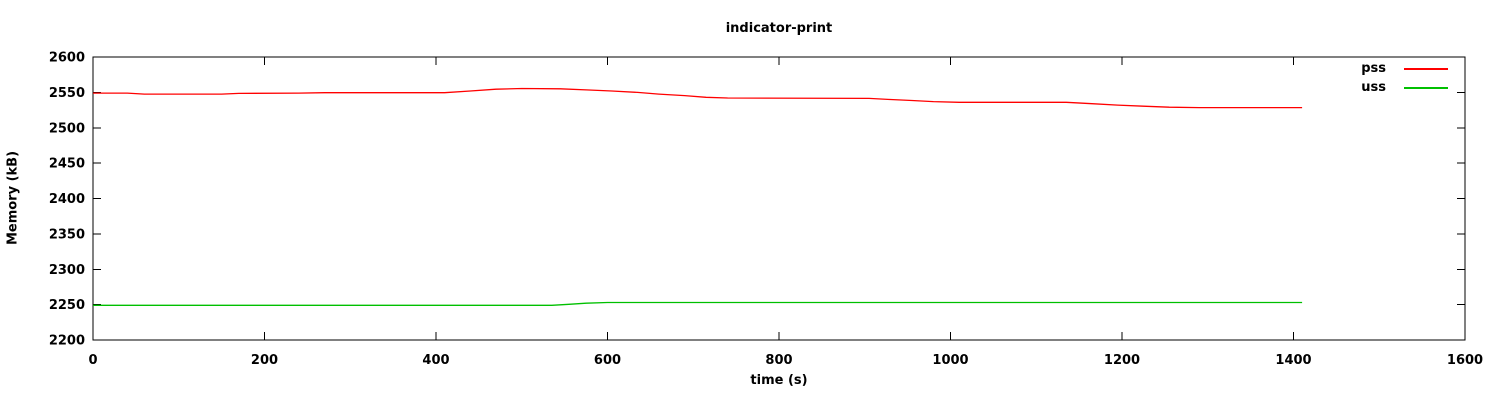  What do you see at coordinates (67, 164) in the screenshot?
I see `y-tick-label: 2450` at bounding box center [67, 164].